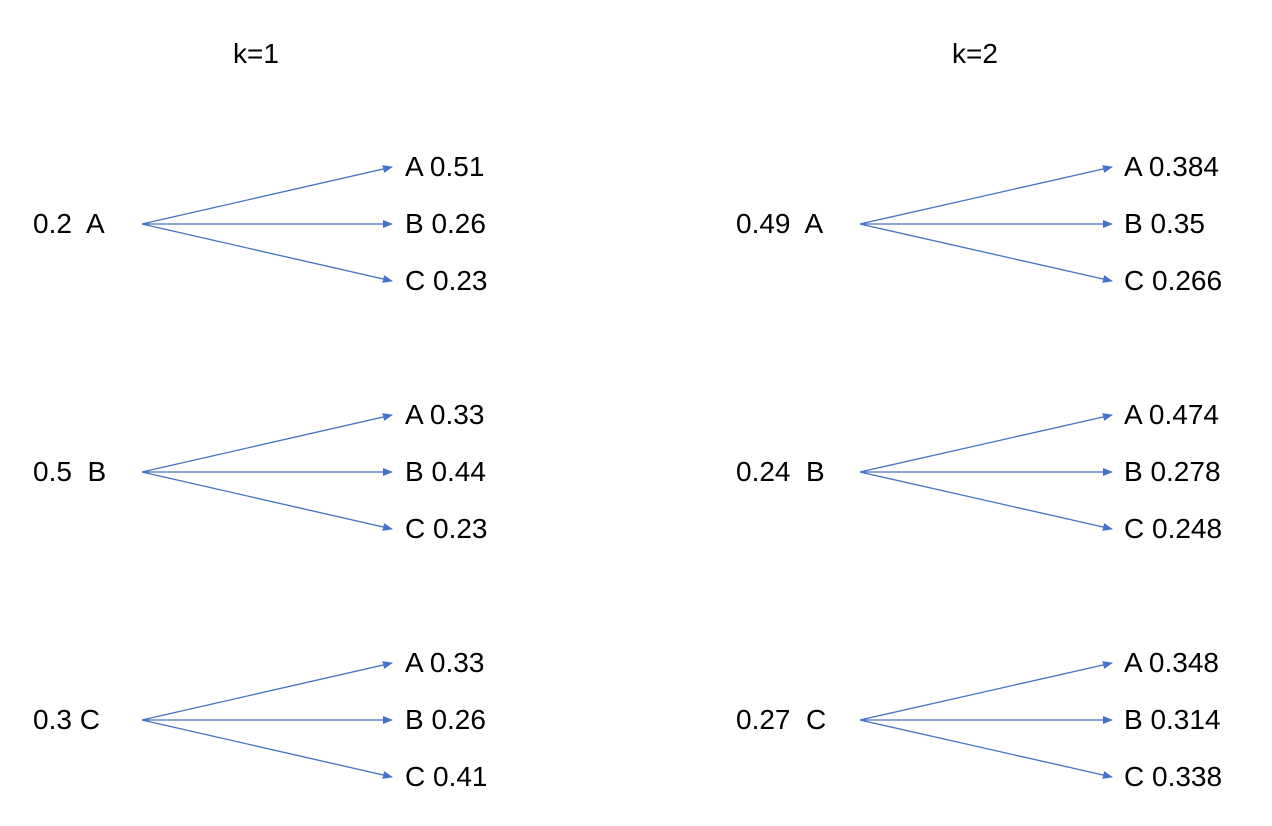  I want to click on group-k1-b-arrows, so click(267, 472).